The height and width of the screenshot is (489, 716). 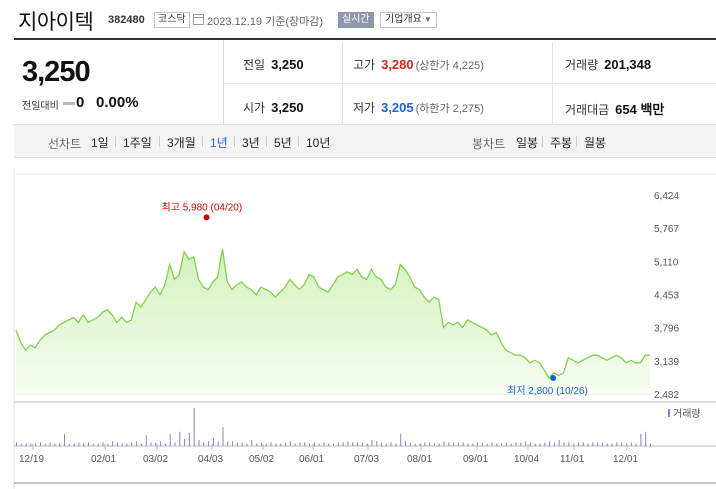 I want to click on tab-weekly: 주봉, so click(x=561, y=143).